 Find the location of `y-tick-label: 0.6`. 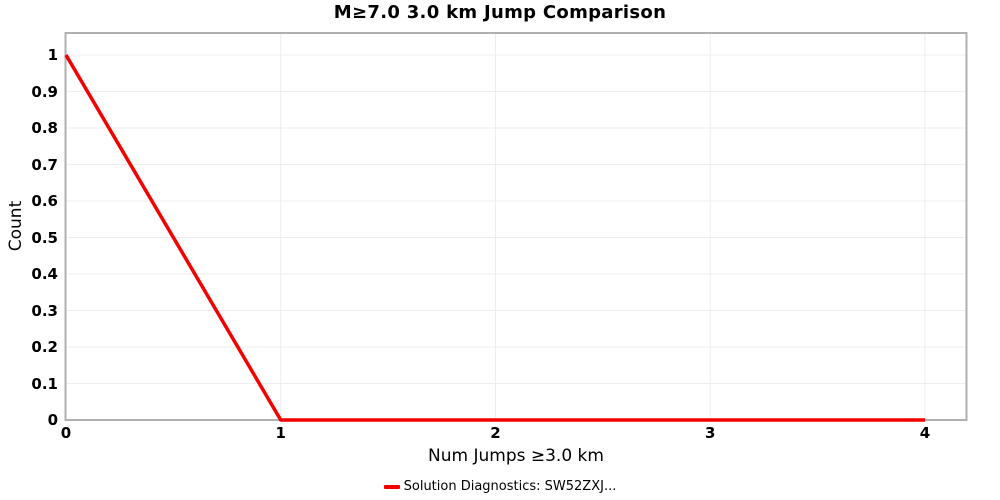

y-tick-label: 0.6 is located at coordinates (44, 201).